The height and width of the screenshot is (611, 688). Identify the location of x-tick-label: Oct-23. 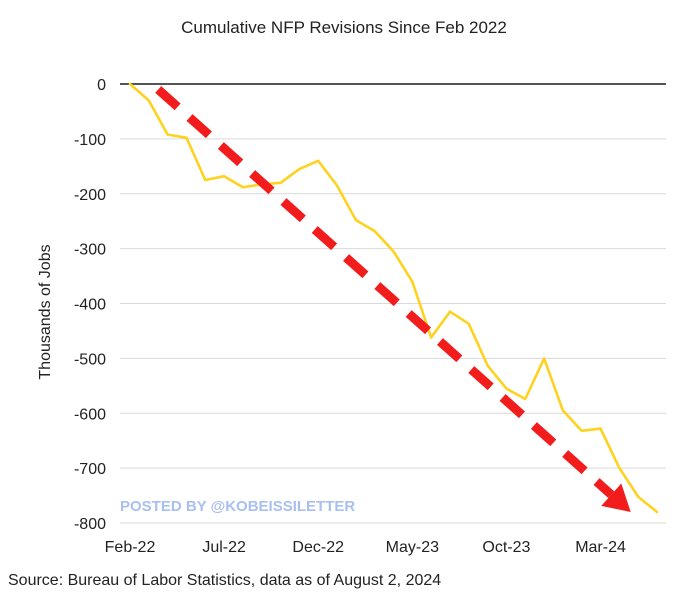
(506, 547).